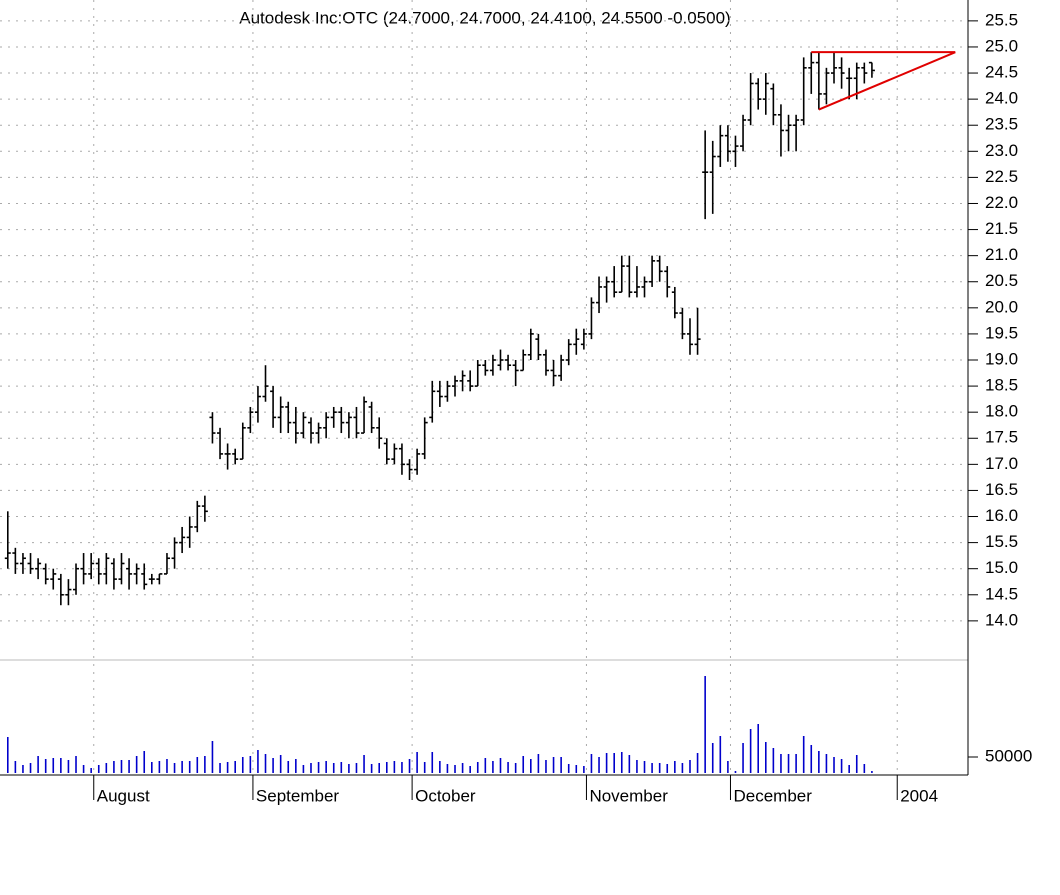 Image resolution: width=1060 pixels, height=895 pixels. What do you see at coordinates (1001, 98) in the screenshot?
I see `y-tick-label: 24.0` at bounding box center [1001, 98].